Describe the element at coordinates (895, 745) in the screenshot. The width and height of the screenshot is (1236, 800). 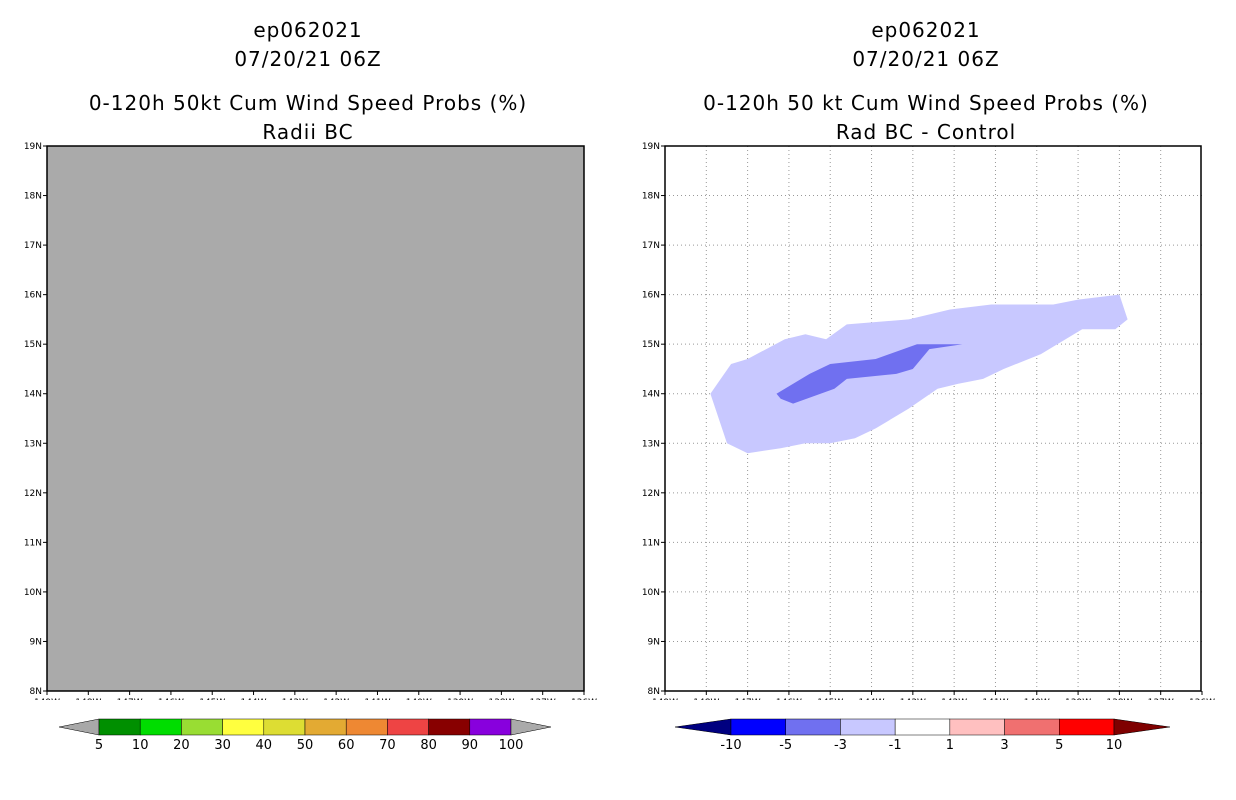
I see `colorbar-label: -1` at that location.